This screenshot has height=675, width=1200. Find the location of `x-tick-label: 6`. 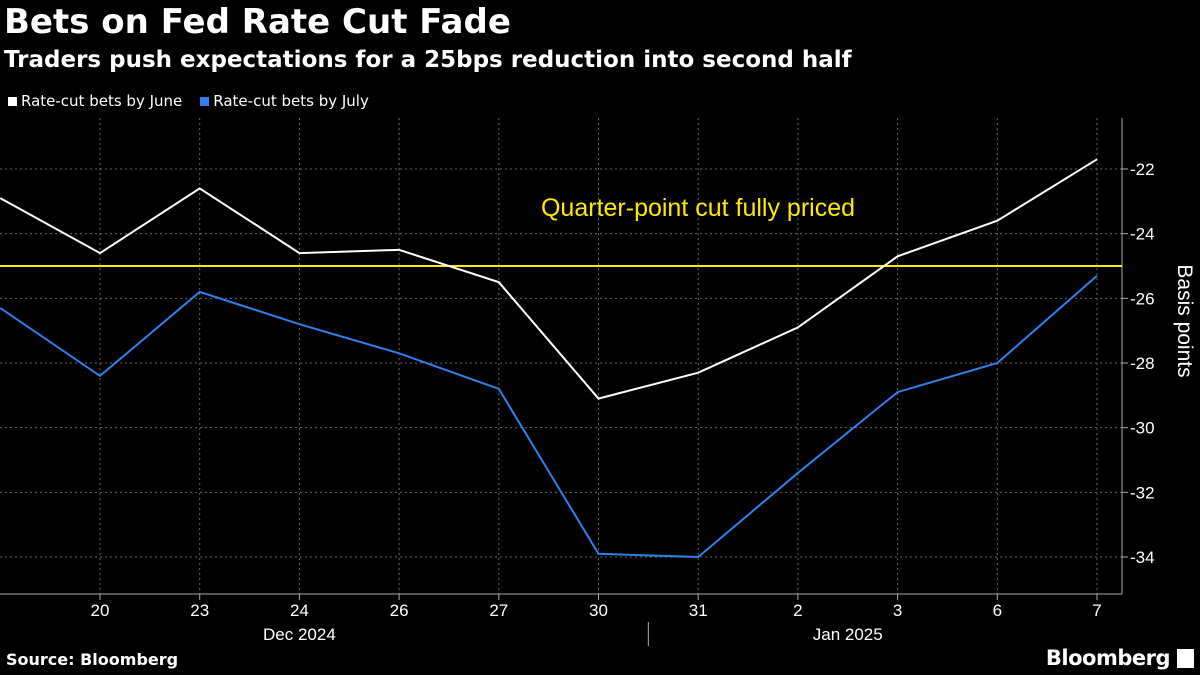

x-tick-label: 6 is located at coordinates (997, 610).